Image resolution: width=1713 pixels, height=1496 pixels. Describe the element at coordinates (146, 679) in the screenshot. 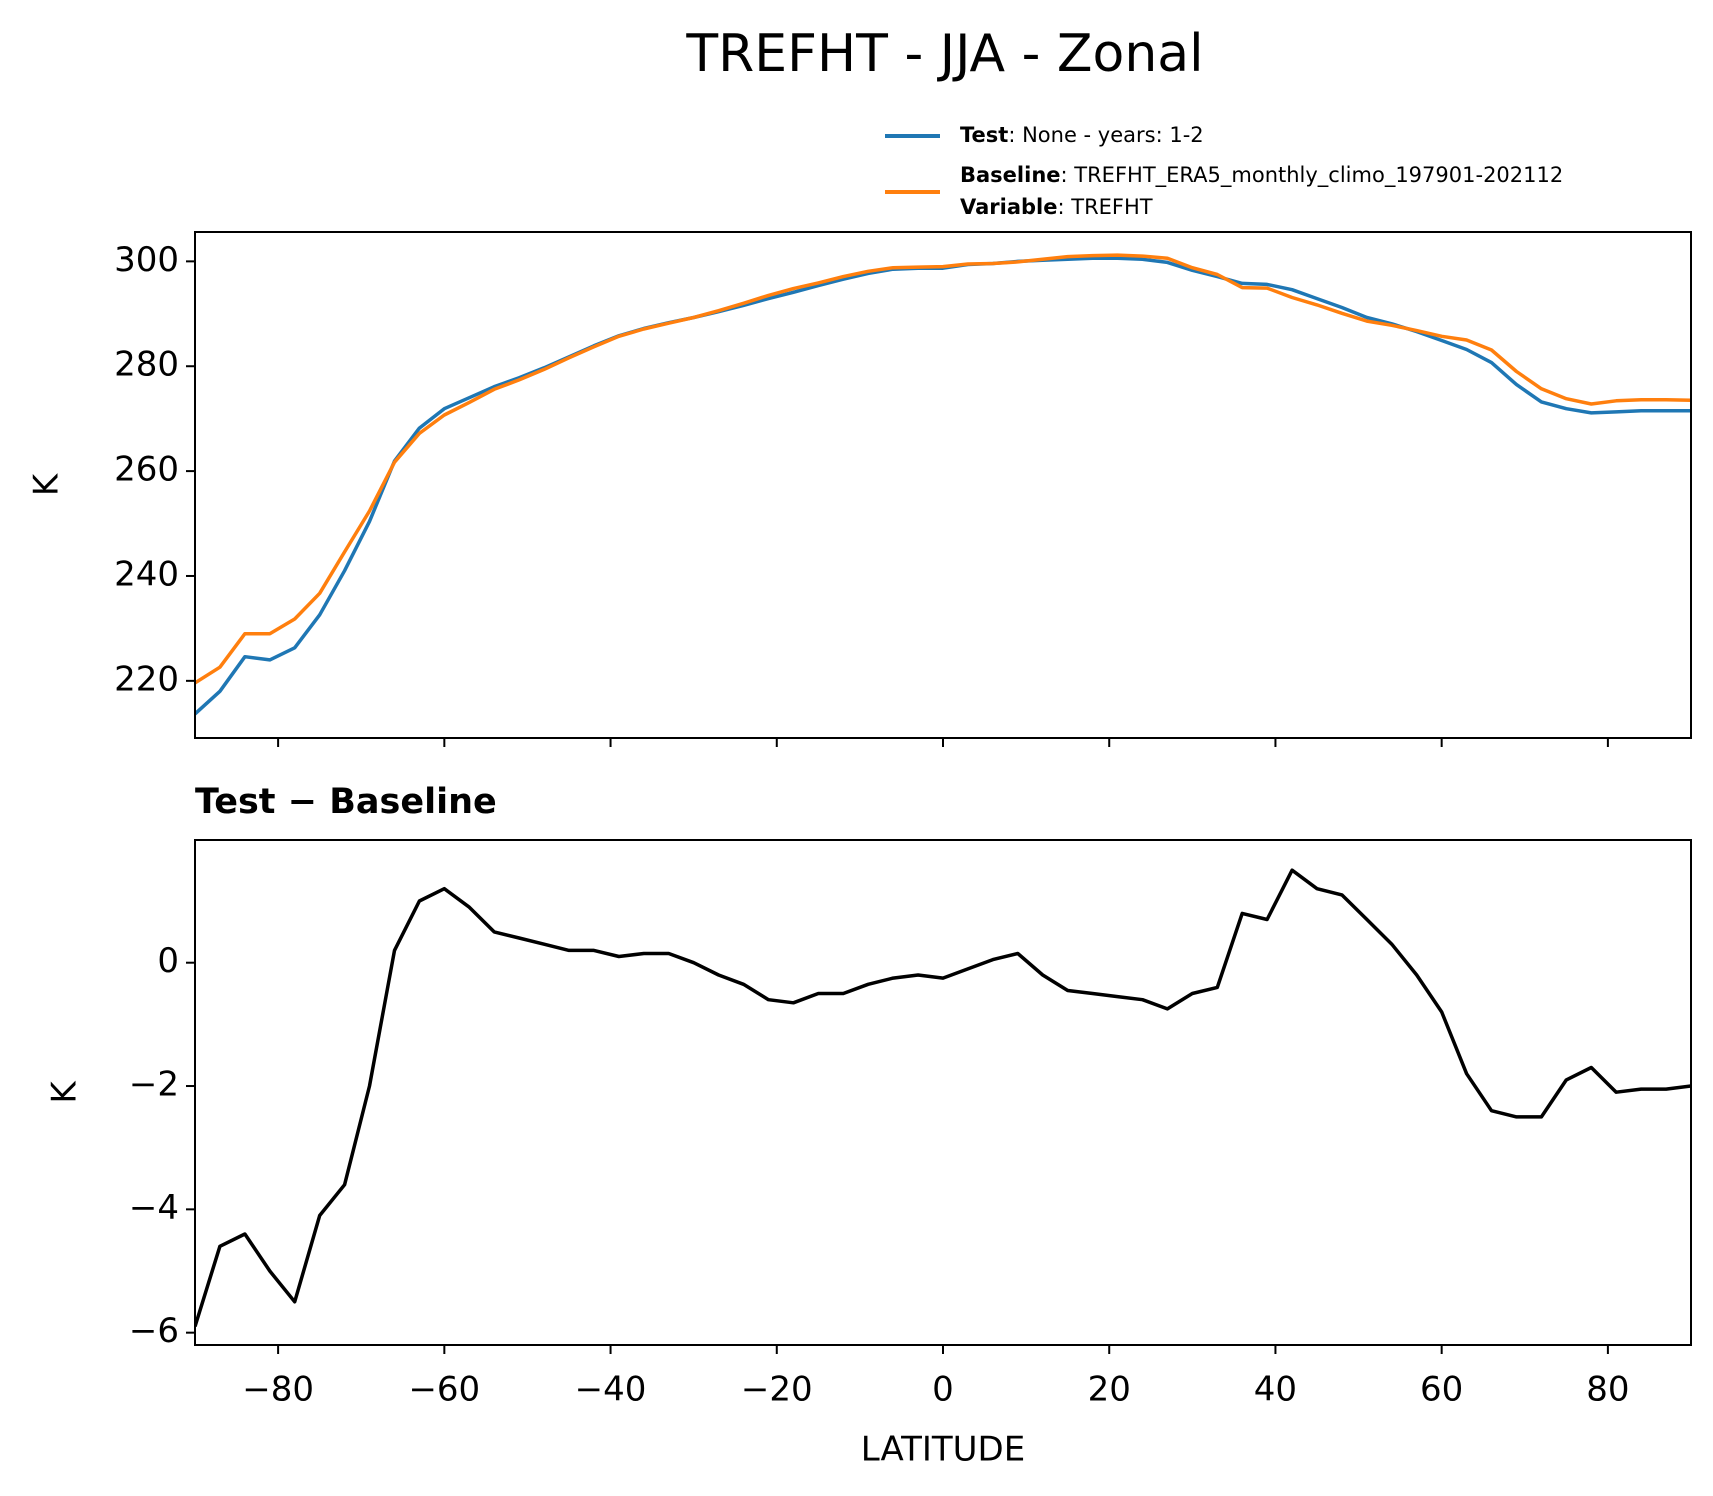

I see `y-tick-label: 220` at that location.